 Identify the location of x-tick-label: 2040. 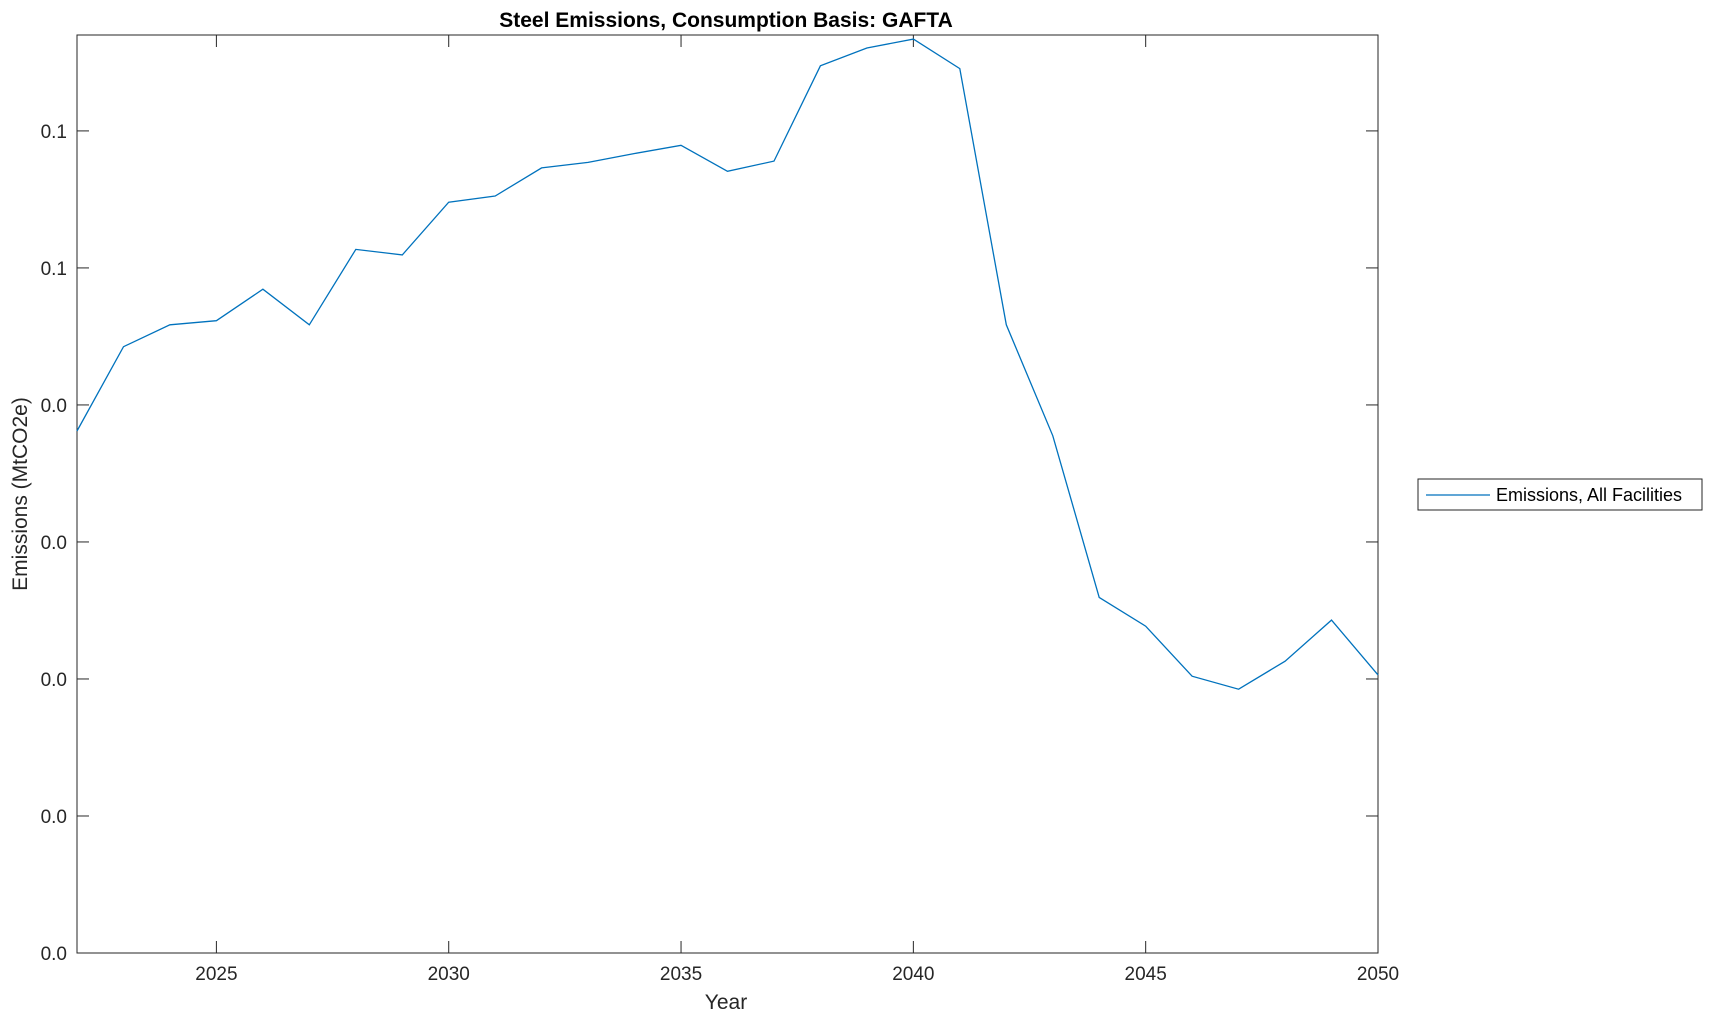
(913, 974).